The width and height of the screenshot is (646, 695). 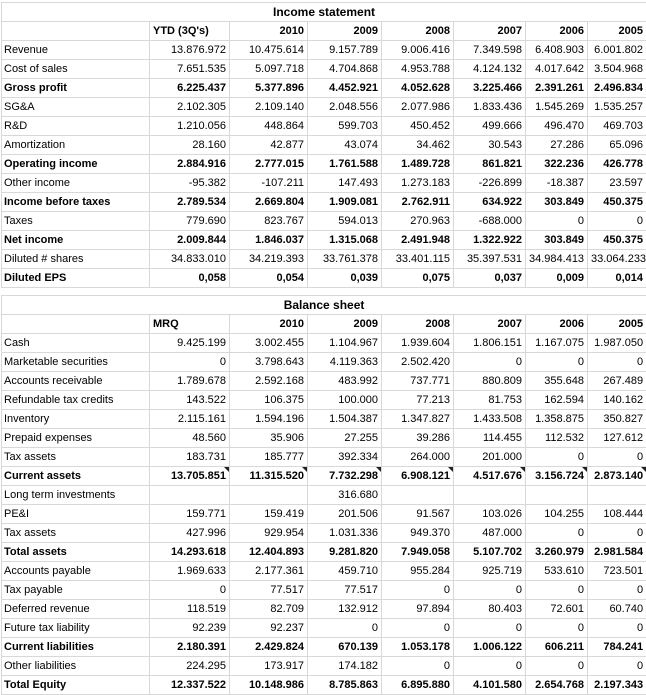 What do you see at coordinates (76, 438) in the screenshot?
I see `row-label: Prepaid expenses` at bounding box center [76, 438].